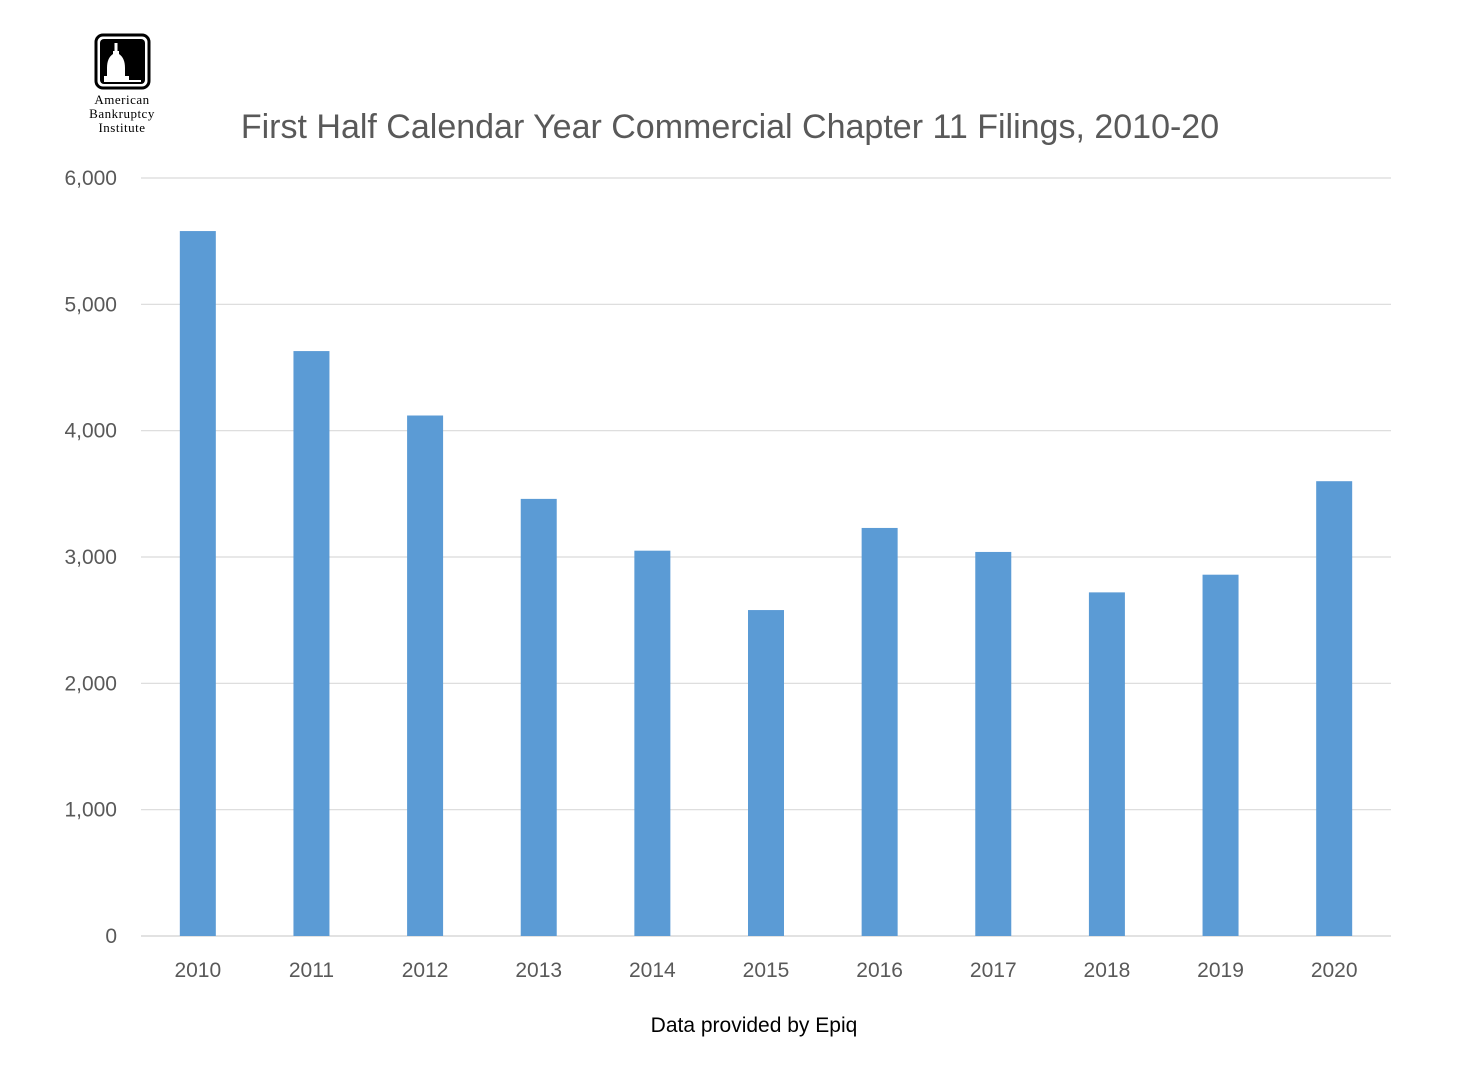  Describe the element at coordinates (90, 431) in the screenshot. I see `y-tick-label: 4,000` at that location.